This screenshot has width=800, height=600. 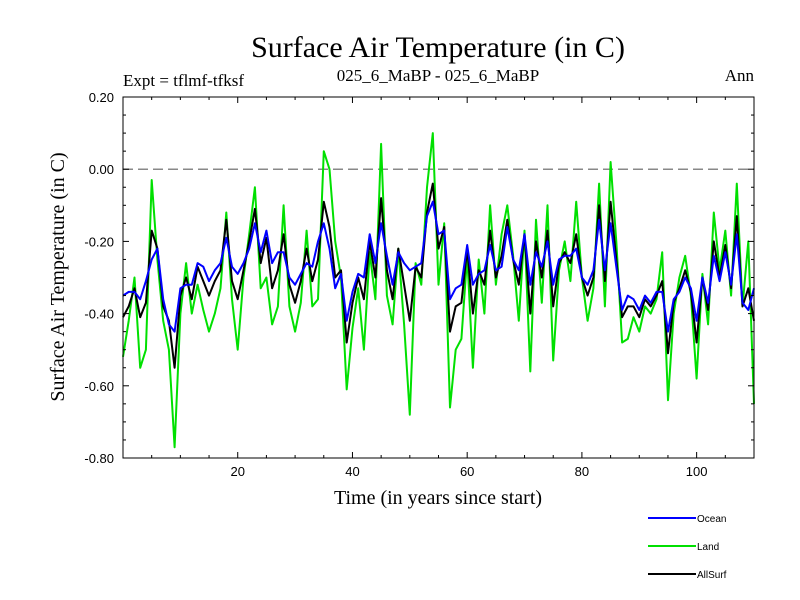 I want to click on x-tick-label: 40, so click(x=352, y=471).